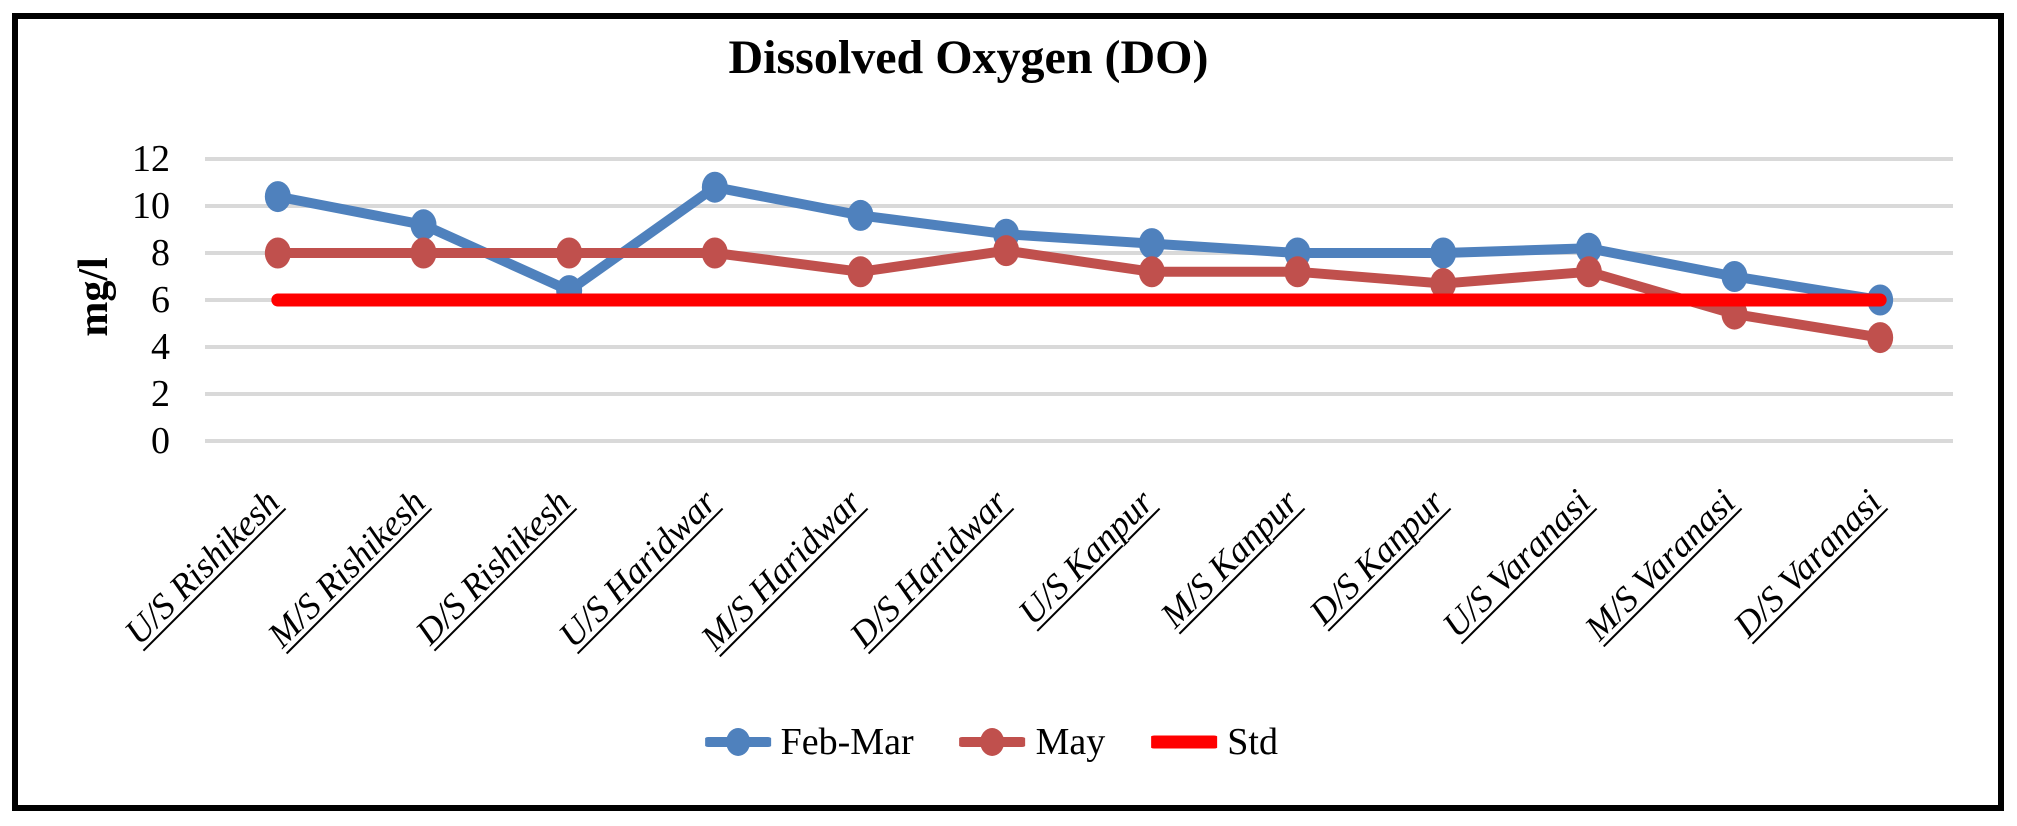 This screenshot has height=826, width=2017. Describe the element at coordinates (1184, 742) in the screenshot. I see `legend-swatch-std-icon` at that location.